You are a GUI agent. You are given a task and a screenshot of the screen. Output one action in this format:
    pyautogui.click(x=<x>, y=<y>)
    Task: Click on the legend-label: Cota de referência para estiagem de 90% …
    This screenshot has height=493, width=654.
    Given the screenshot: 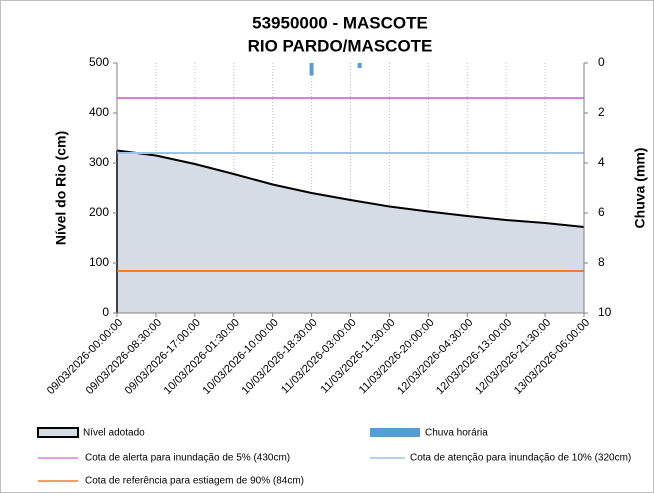 What is the action you would take?
    pyautogui.click(x=194, y=481)
    